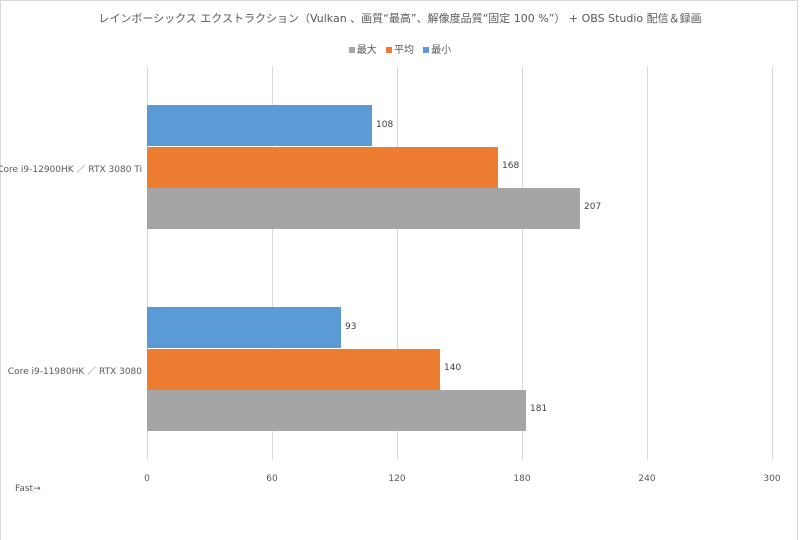  Describe the element at coordinates (511, 166) in the screenshot. I see `value-label-12900hk-avg: 168` at that location.